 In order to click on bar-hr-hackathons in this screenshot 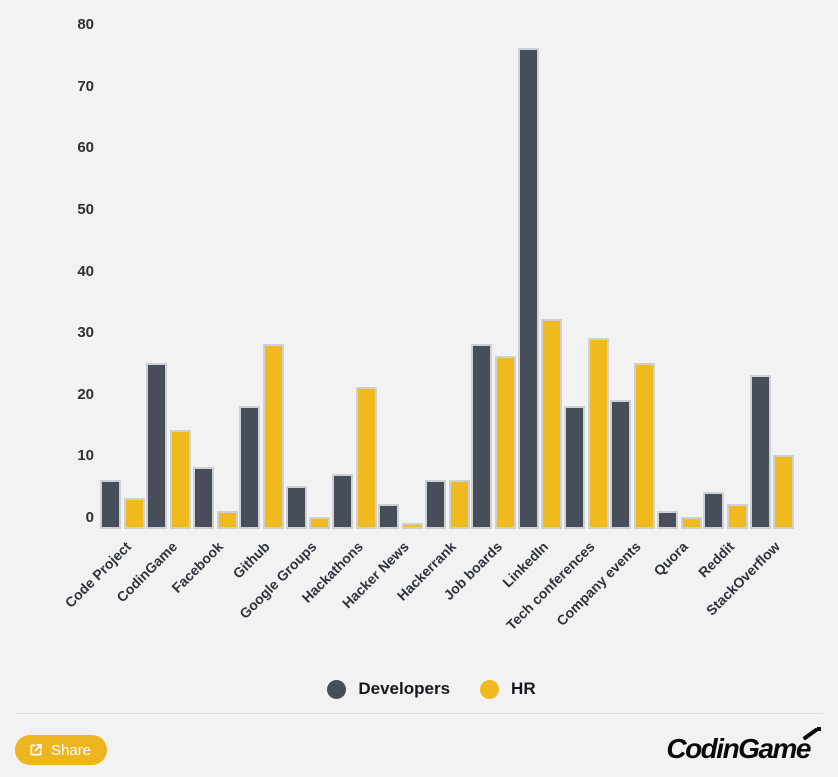, I will do `click(366, 458)`.